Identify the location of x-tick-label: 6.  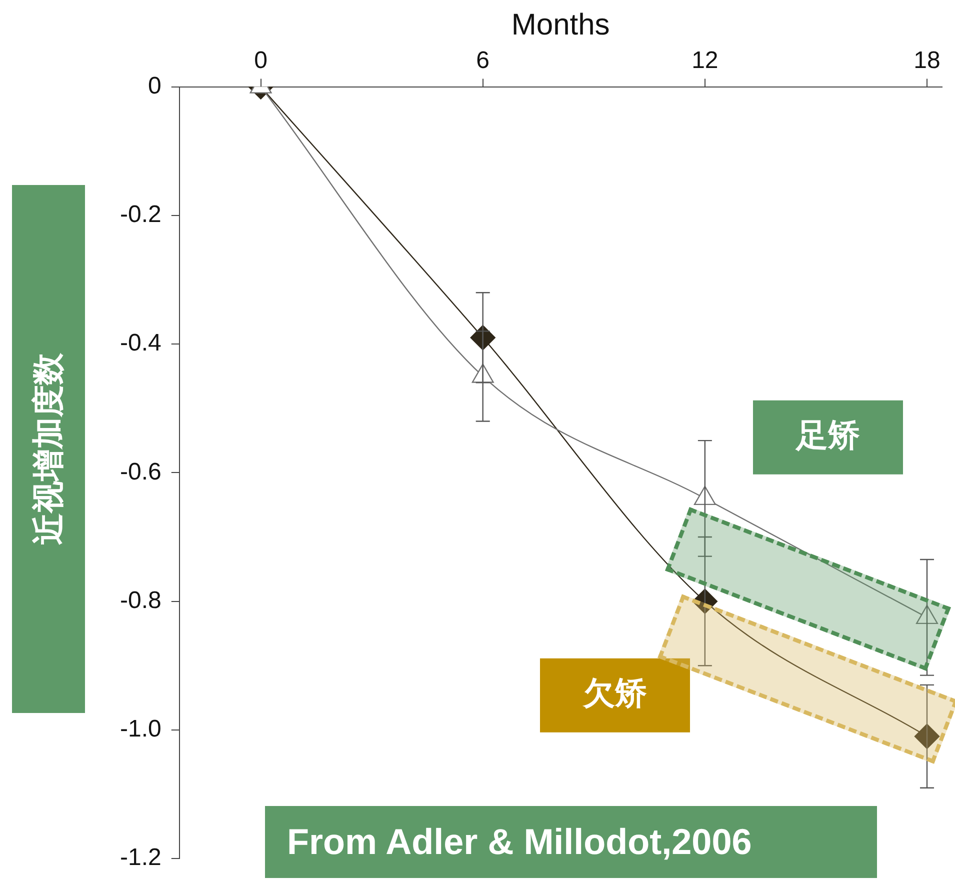
(483, 60).